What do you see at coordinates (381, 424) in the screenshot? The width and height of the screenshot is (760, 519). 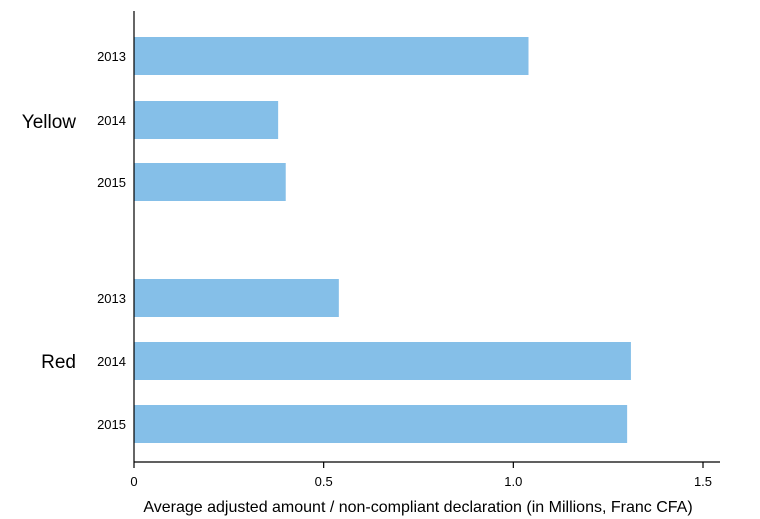 I see `bar-red-2015` at bounding box center [381, 424].